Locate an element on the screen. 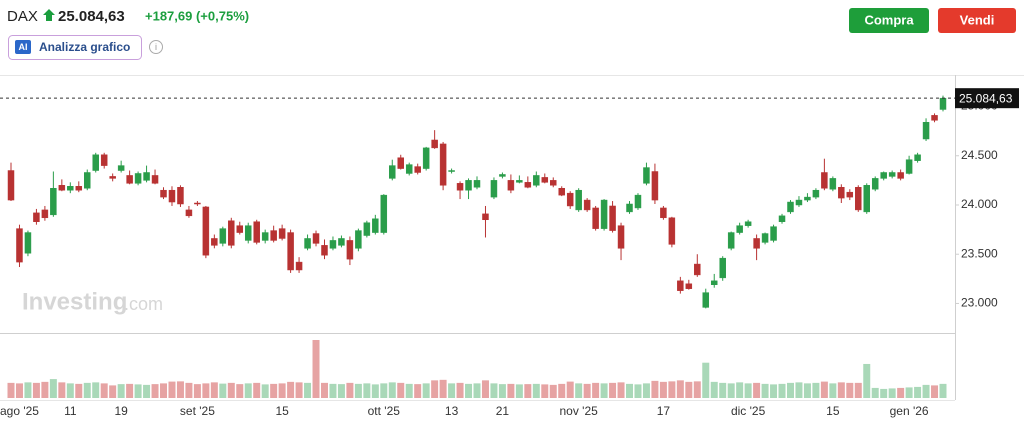  y-tick-label: 24.500 is located at coordinates (979, 155).